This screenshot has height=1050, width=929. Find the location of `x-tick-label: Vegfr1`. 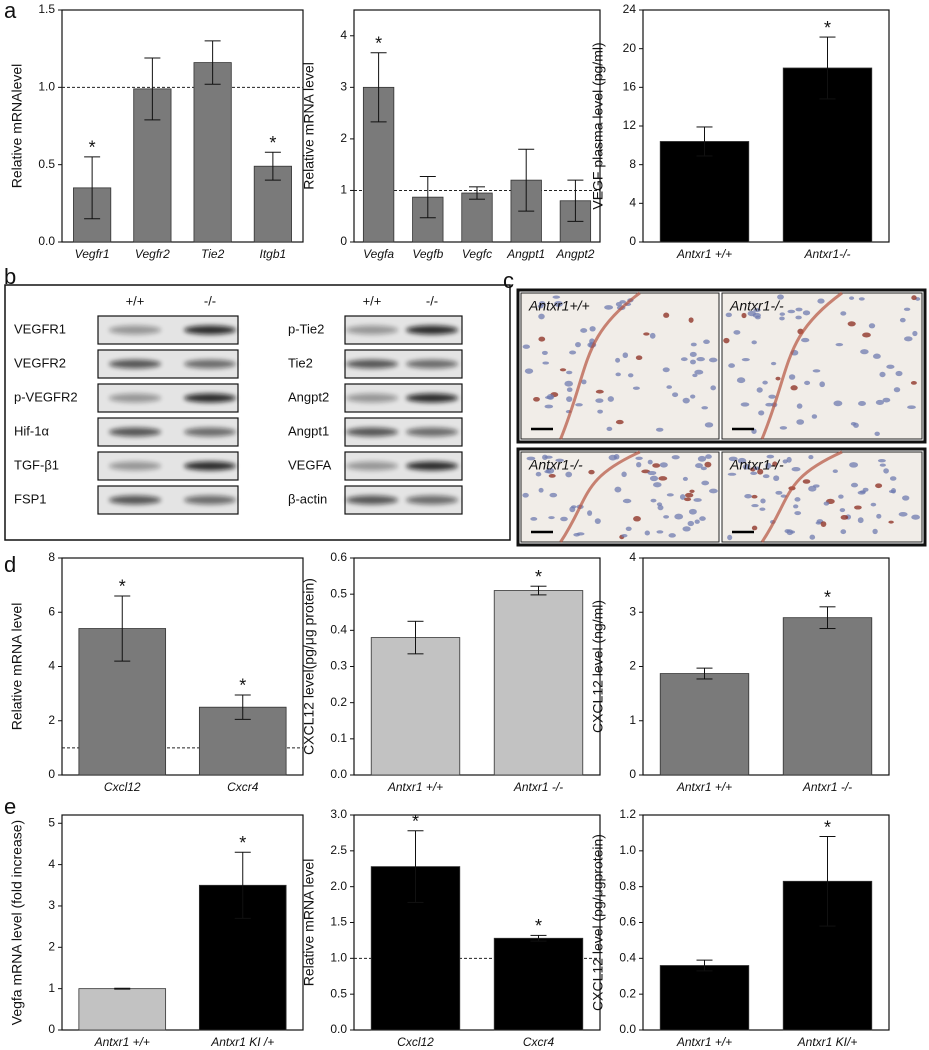

x-tick-label: Vegfr1 is located at coordinates (92, 254).